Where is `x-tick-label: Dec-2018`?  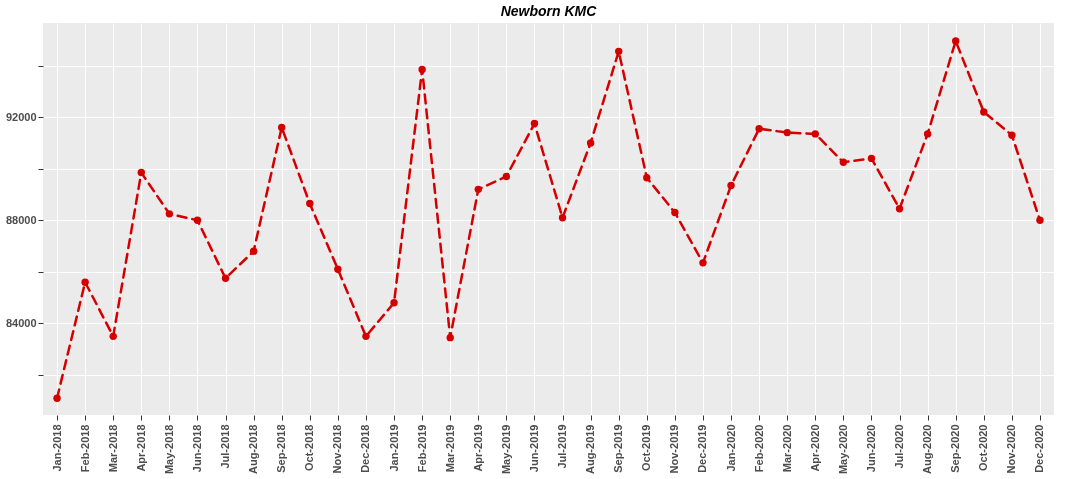
x-tick-label: Dec-2018 is located at coordinates (365, 448).